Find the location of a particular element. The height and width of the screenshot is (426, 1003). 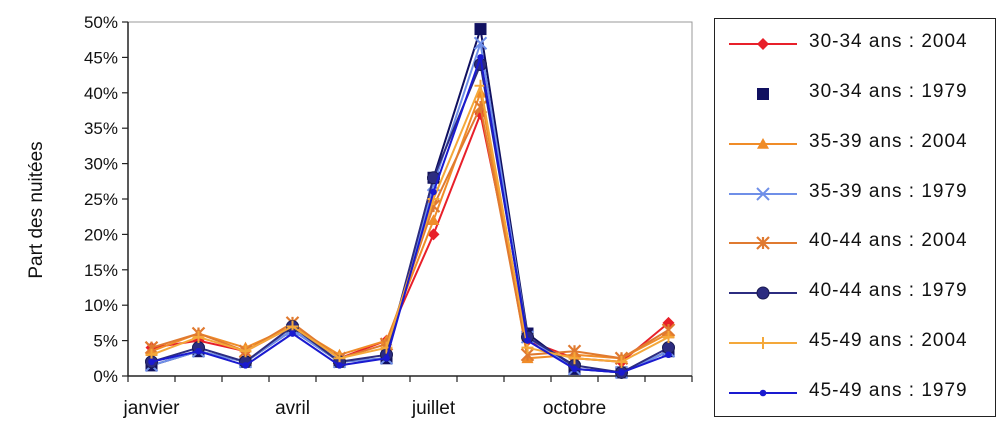

legend-item: 30-34 ans : 2004 is located at coordinates (857, 44).